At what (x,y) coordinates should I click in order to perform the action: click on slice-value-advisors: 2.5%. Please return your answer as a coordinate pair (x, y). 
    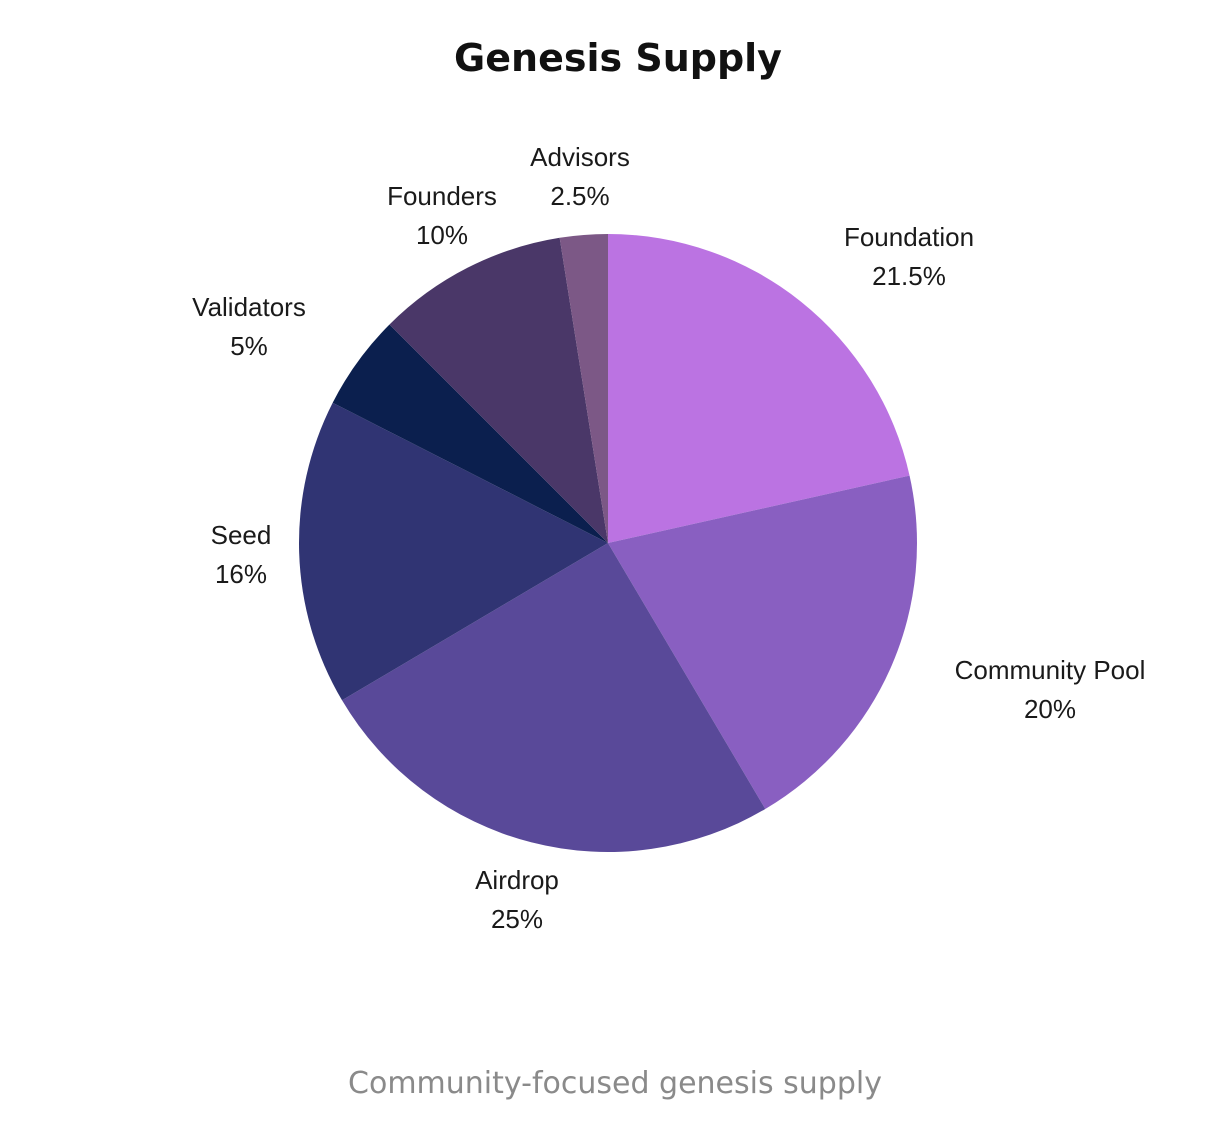
    Looking at the image, I should click on (579, 196).